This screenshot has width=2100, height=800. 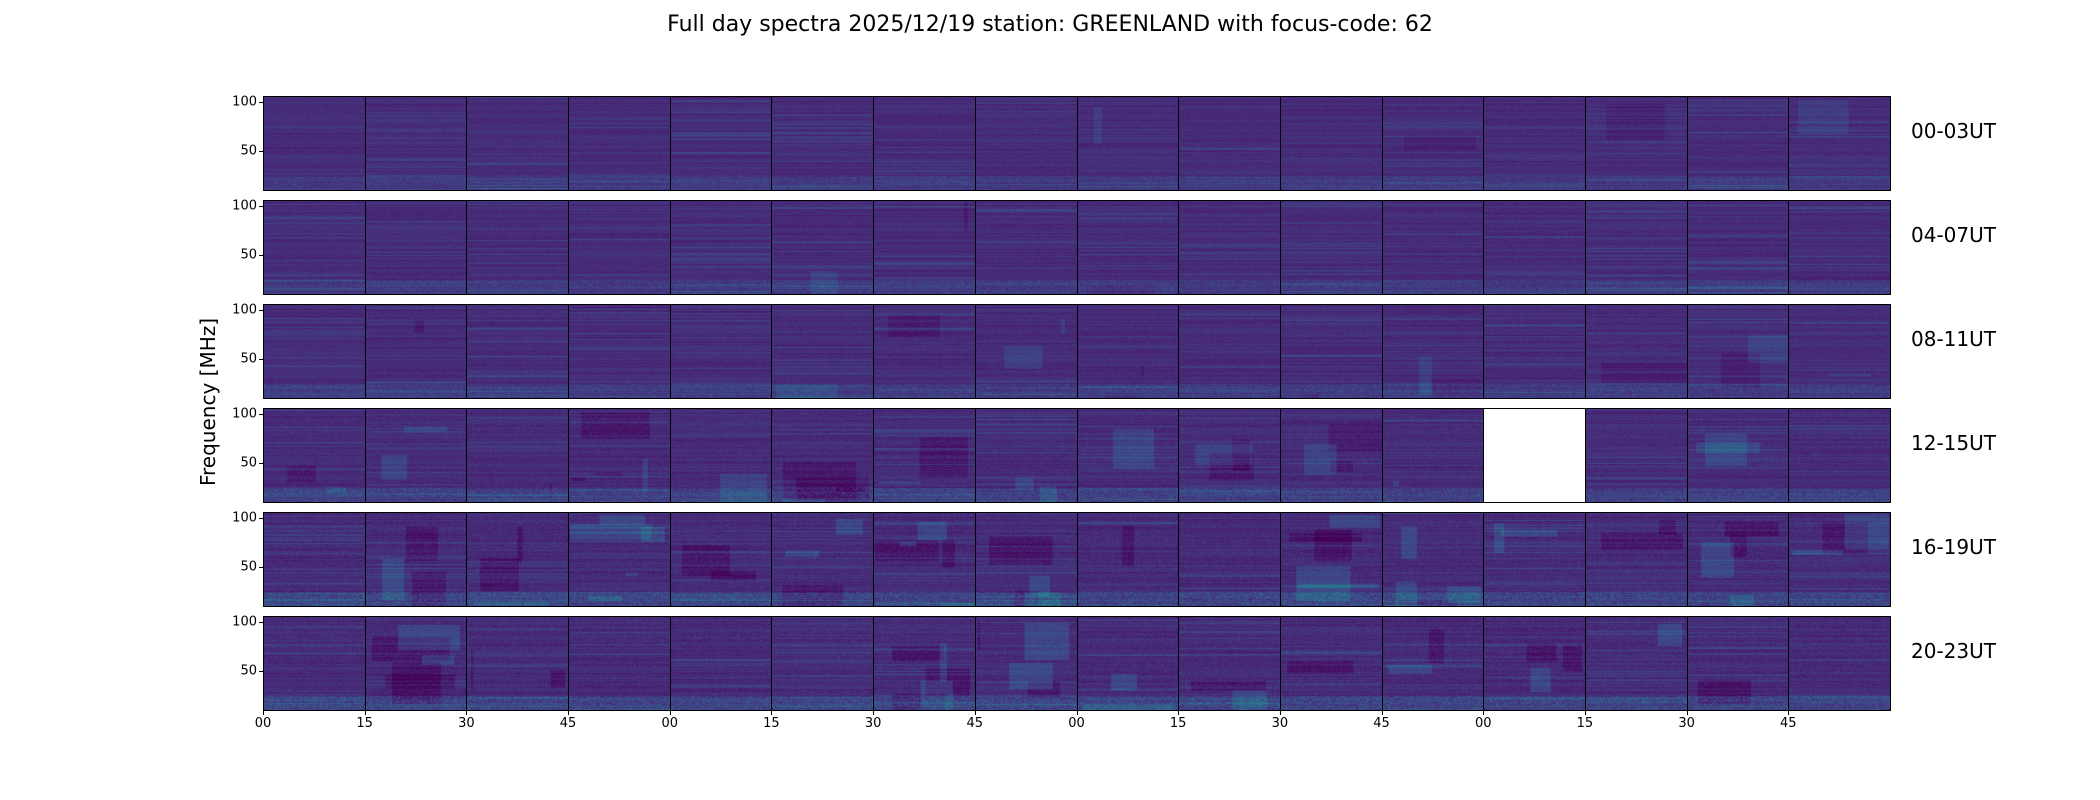 I want to click on y-tick-label: 100, so click(x=244, y=414).